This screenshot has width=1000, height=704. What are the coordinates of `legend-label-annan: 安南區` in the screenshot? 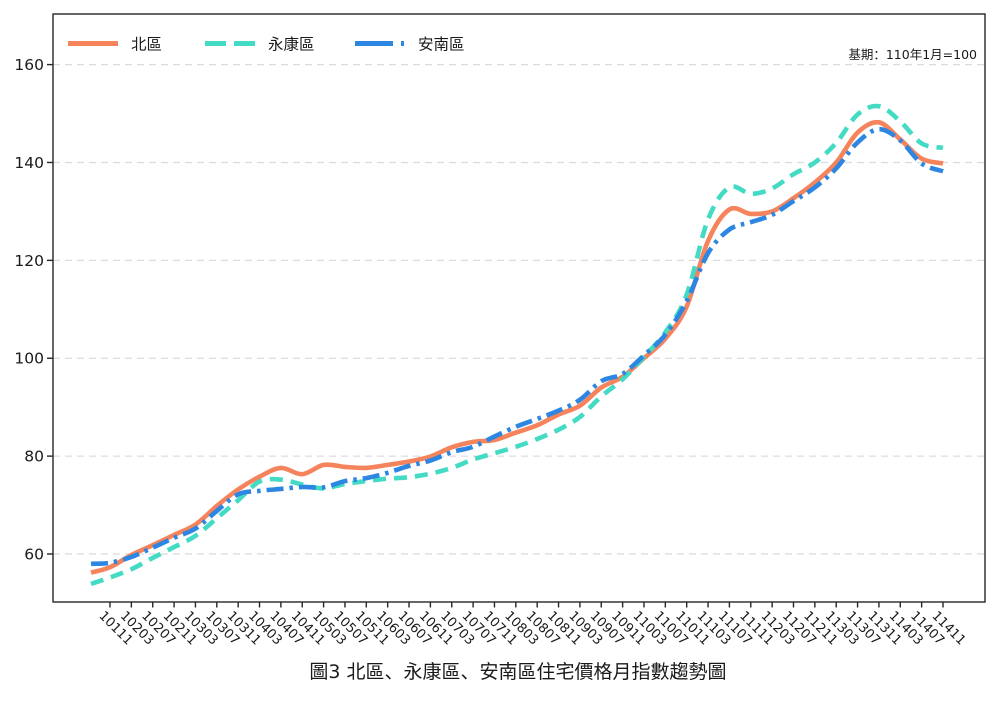 It's located at (441, 45).